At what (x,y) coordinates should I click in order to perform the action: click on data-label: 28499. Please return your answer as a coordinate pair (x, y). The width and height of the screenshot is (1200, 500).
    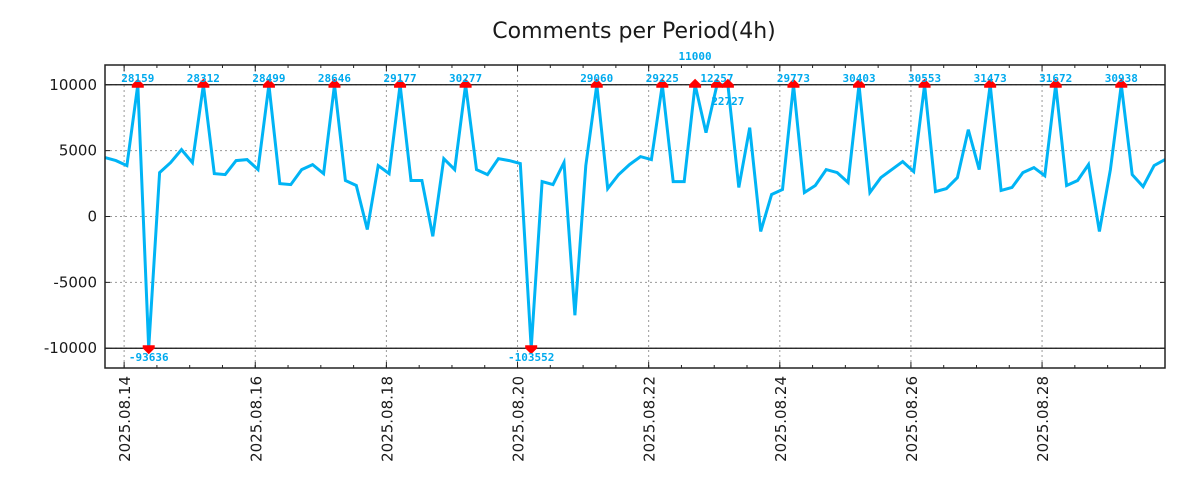
    Looking at the image, I should click on (268, 78).